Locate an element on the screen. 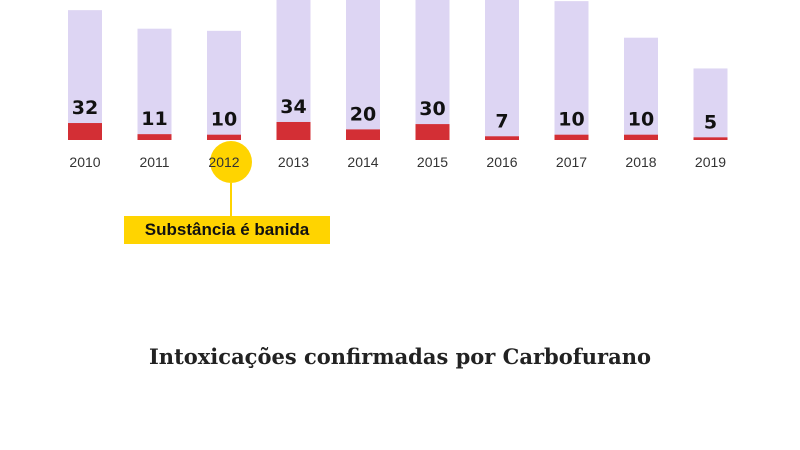 The image size is (800, 450). bar-total-2016 is located at coordinates (502, 70).